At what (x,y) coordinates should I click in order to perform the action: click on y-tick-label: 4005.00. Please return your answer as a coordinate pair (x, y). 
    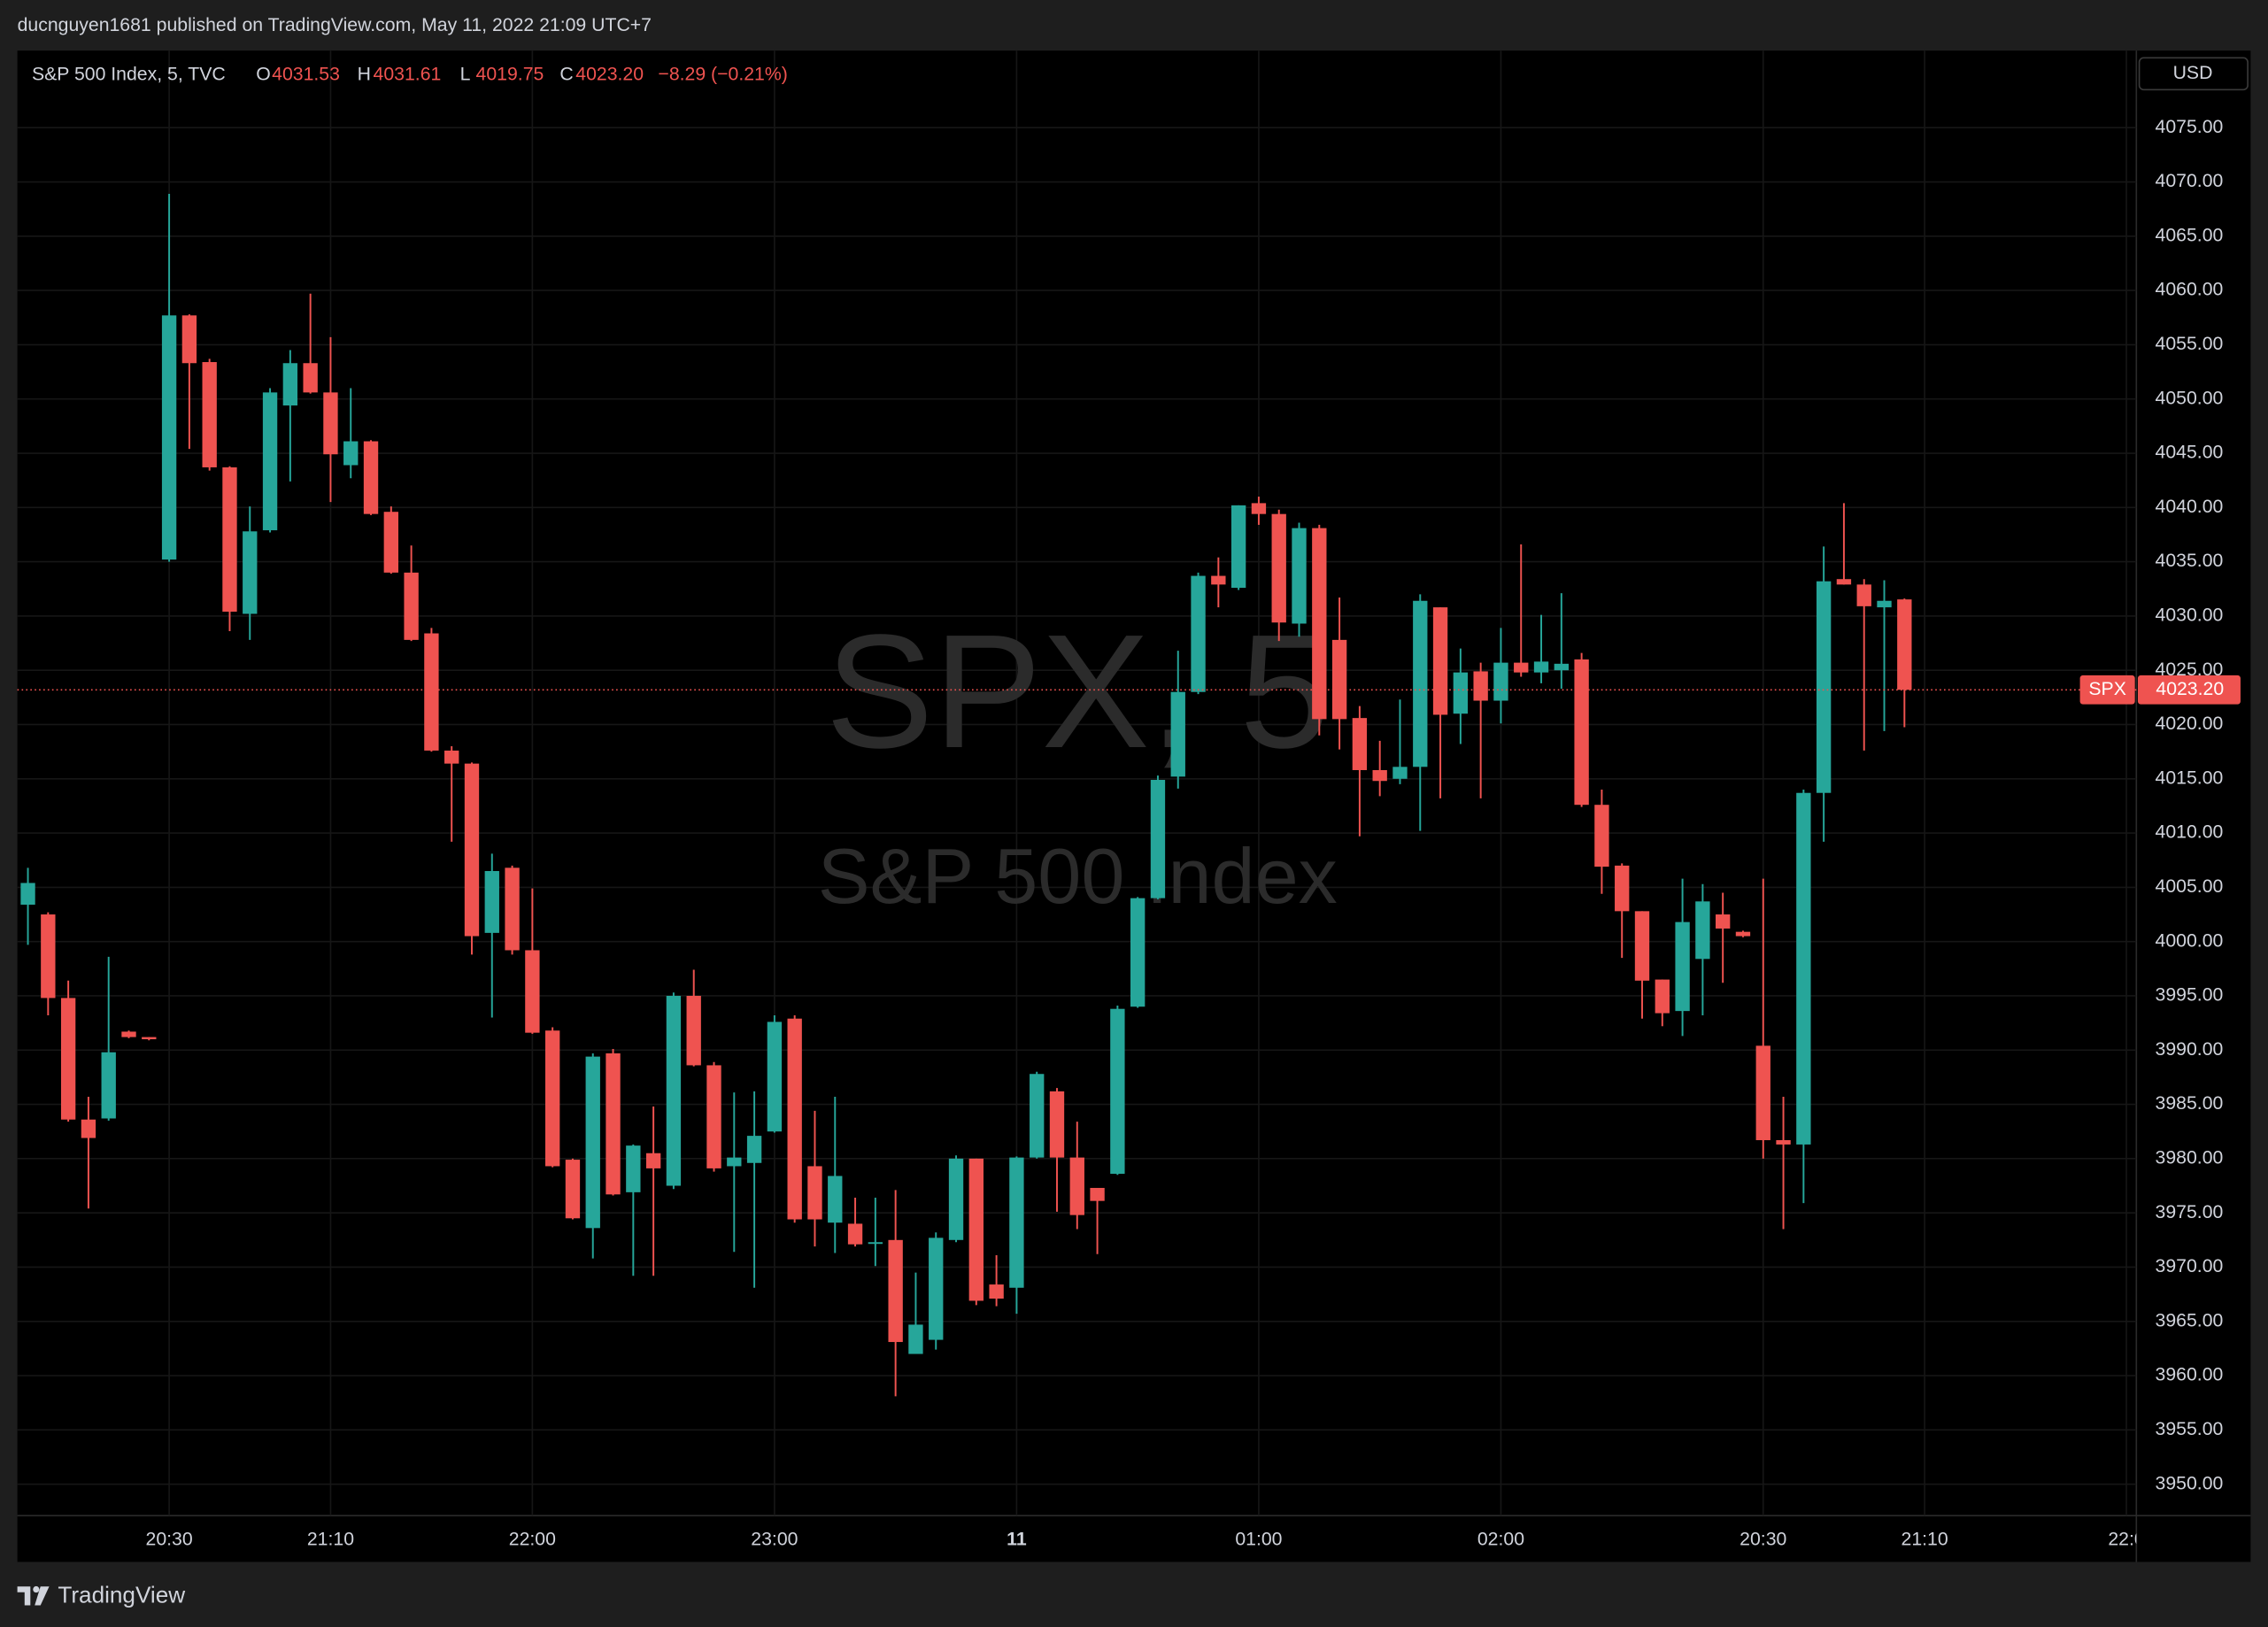
    Looking at the image, I should click on (2190, 886).